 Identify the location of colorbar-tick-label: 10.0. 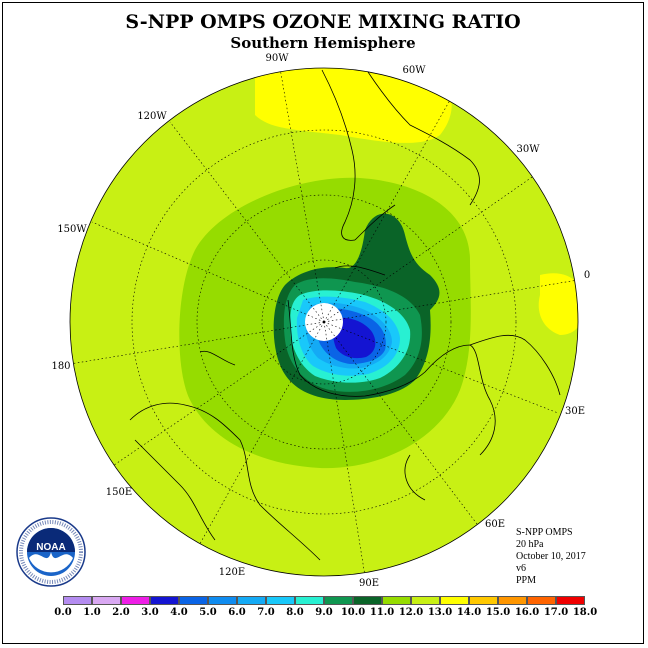
(353, 612).